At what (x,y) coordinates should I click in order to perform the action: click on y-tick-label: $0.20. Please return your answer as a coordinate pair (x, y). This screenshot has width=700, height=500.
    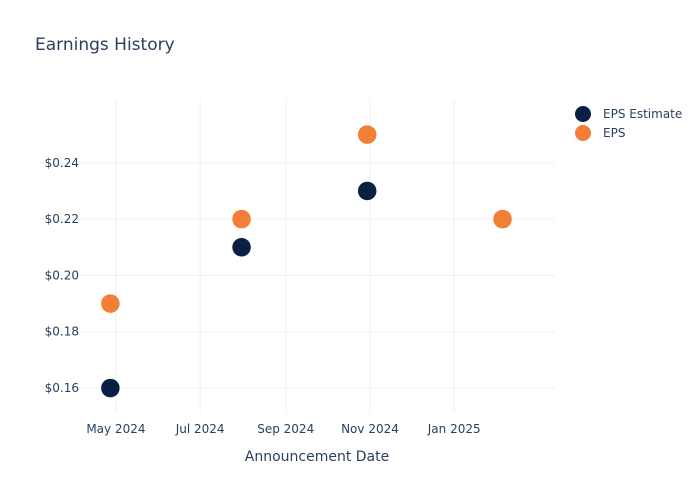
    Looking at the image, I should click on (62, 275).